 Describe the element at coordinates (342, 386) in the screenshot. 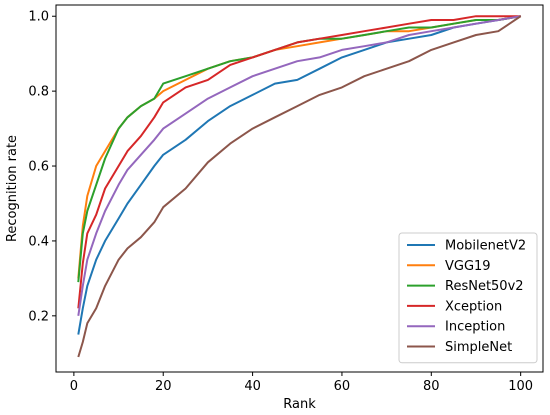

I see `x-tick-label: 60` at that location.